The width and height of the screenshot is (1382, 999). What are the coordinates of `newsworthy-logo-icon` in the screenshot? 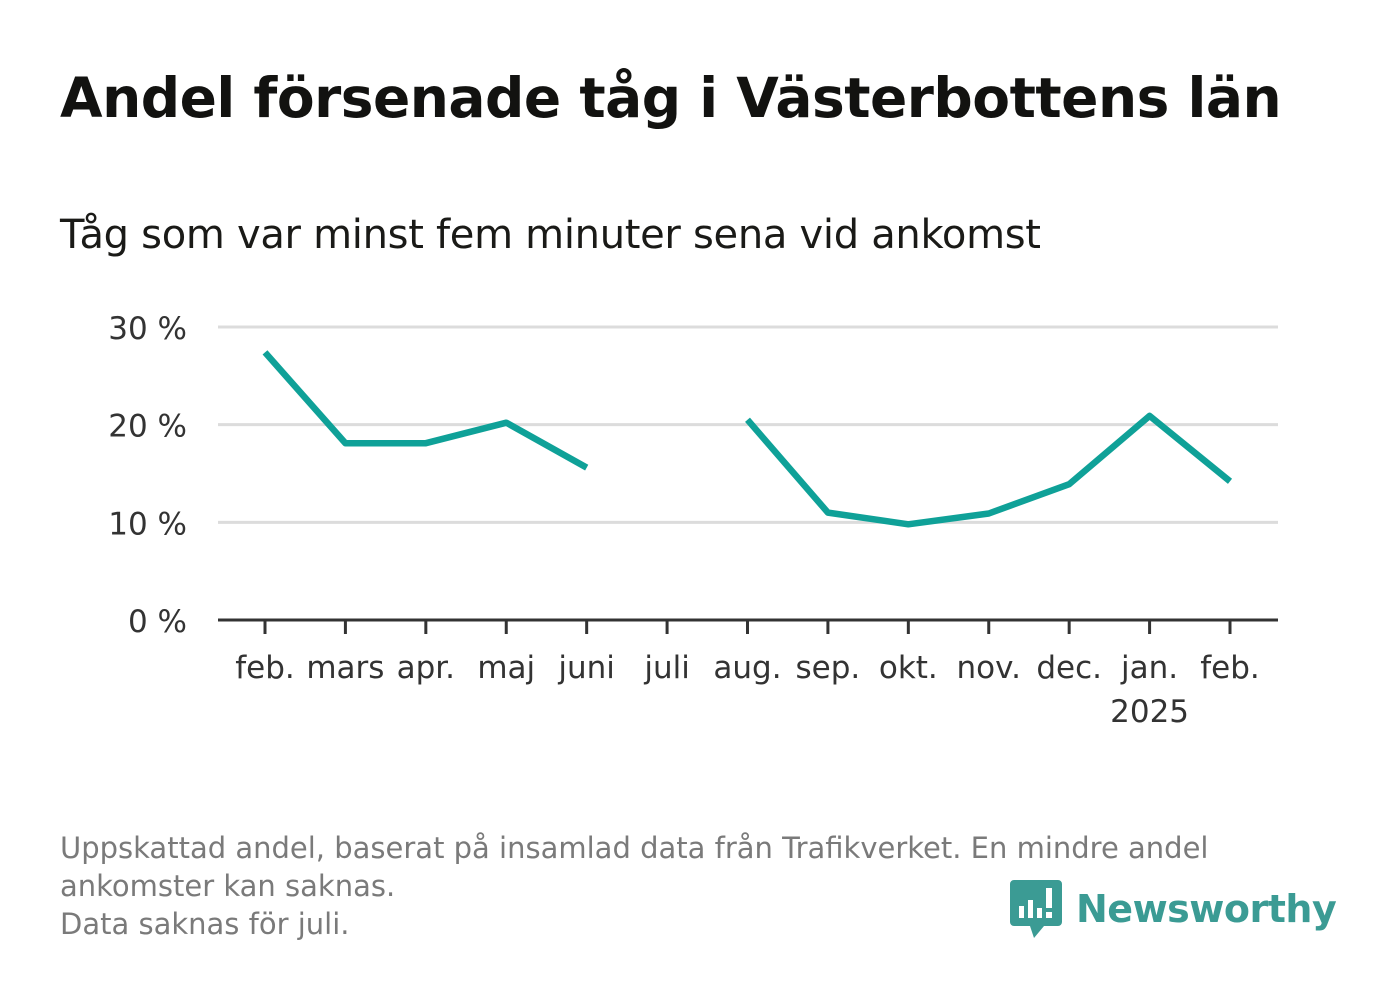 It's located at (1036, 909).